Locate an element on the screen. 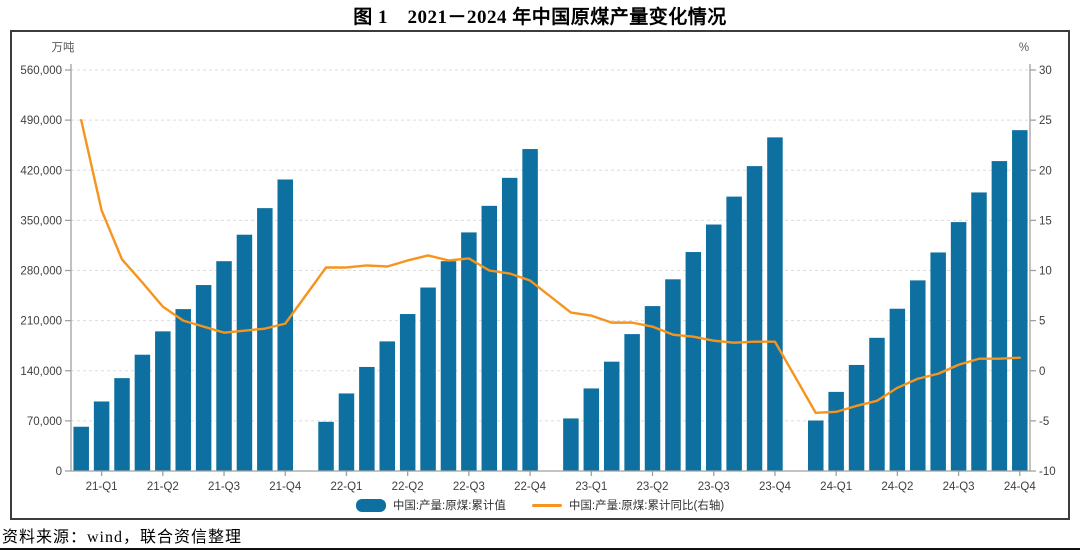  page-title: 图 1 2021－2024 年中国原煤产量变化情况 is located at coordinates (540, 17).